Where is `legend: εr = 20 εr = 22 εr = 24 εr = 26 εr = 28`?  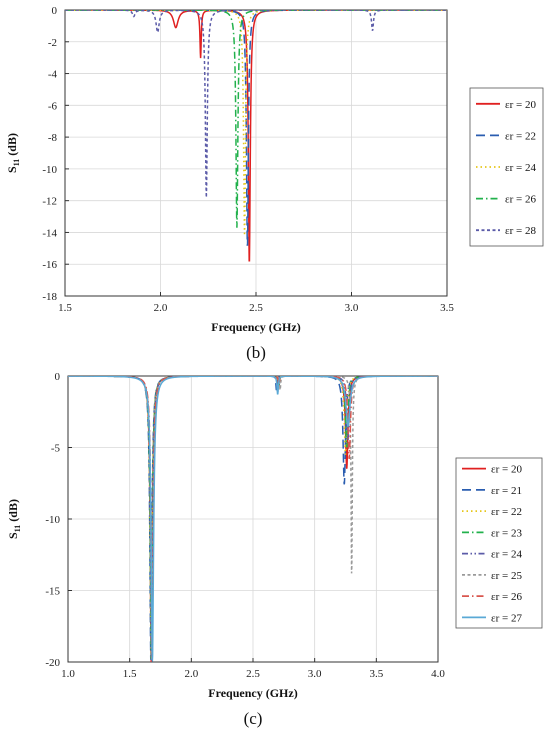
legend: εr = 20 εr = 22 εr = 24 εr = 26 εr = 28 is located at coordinates (506, 167).